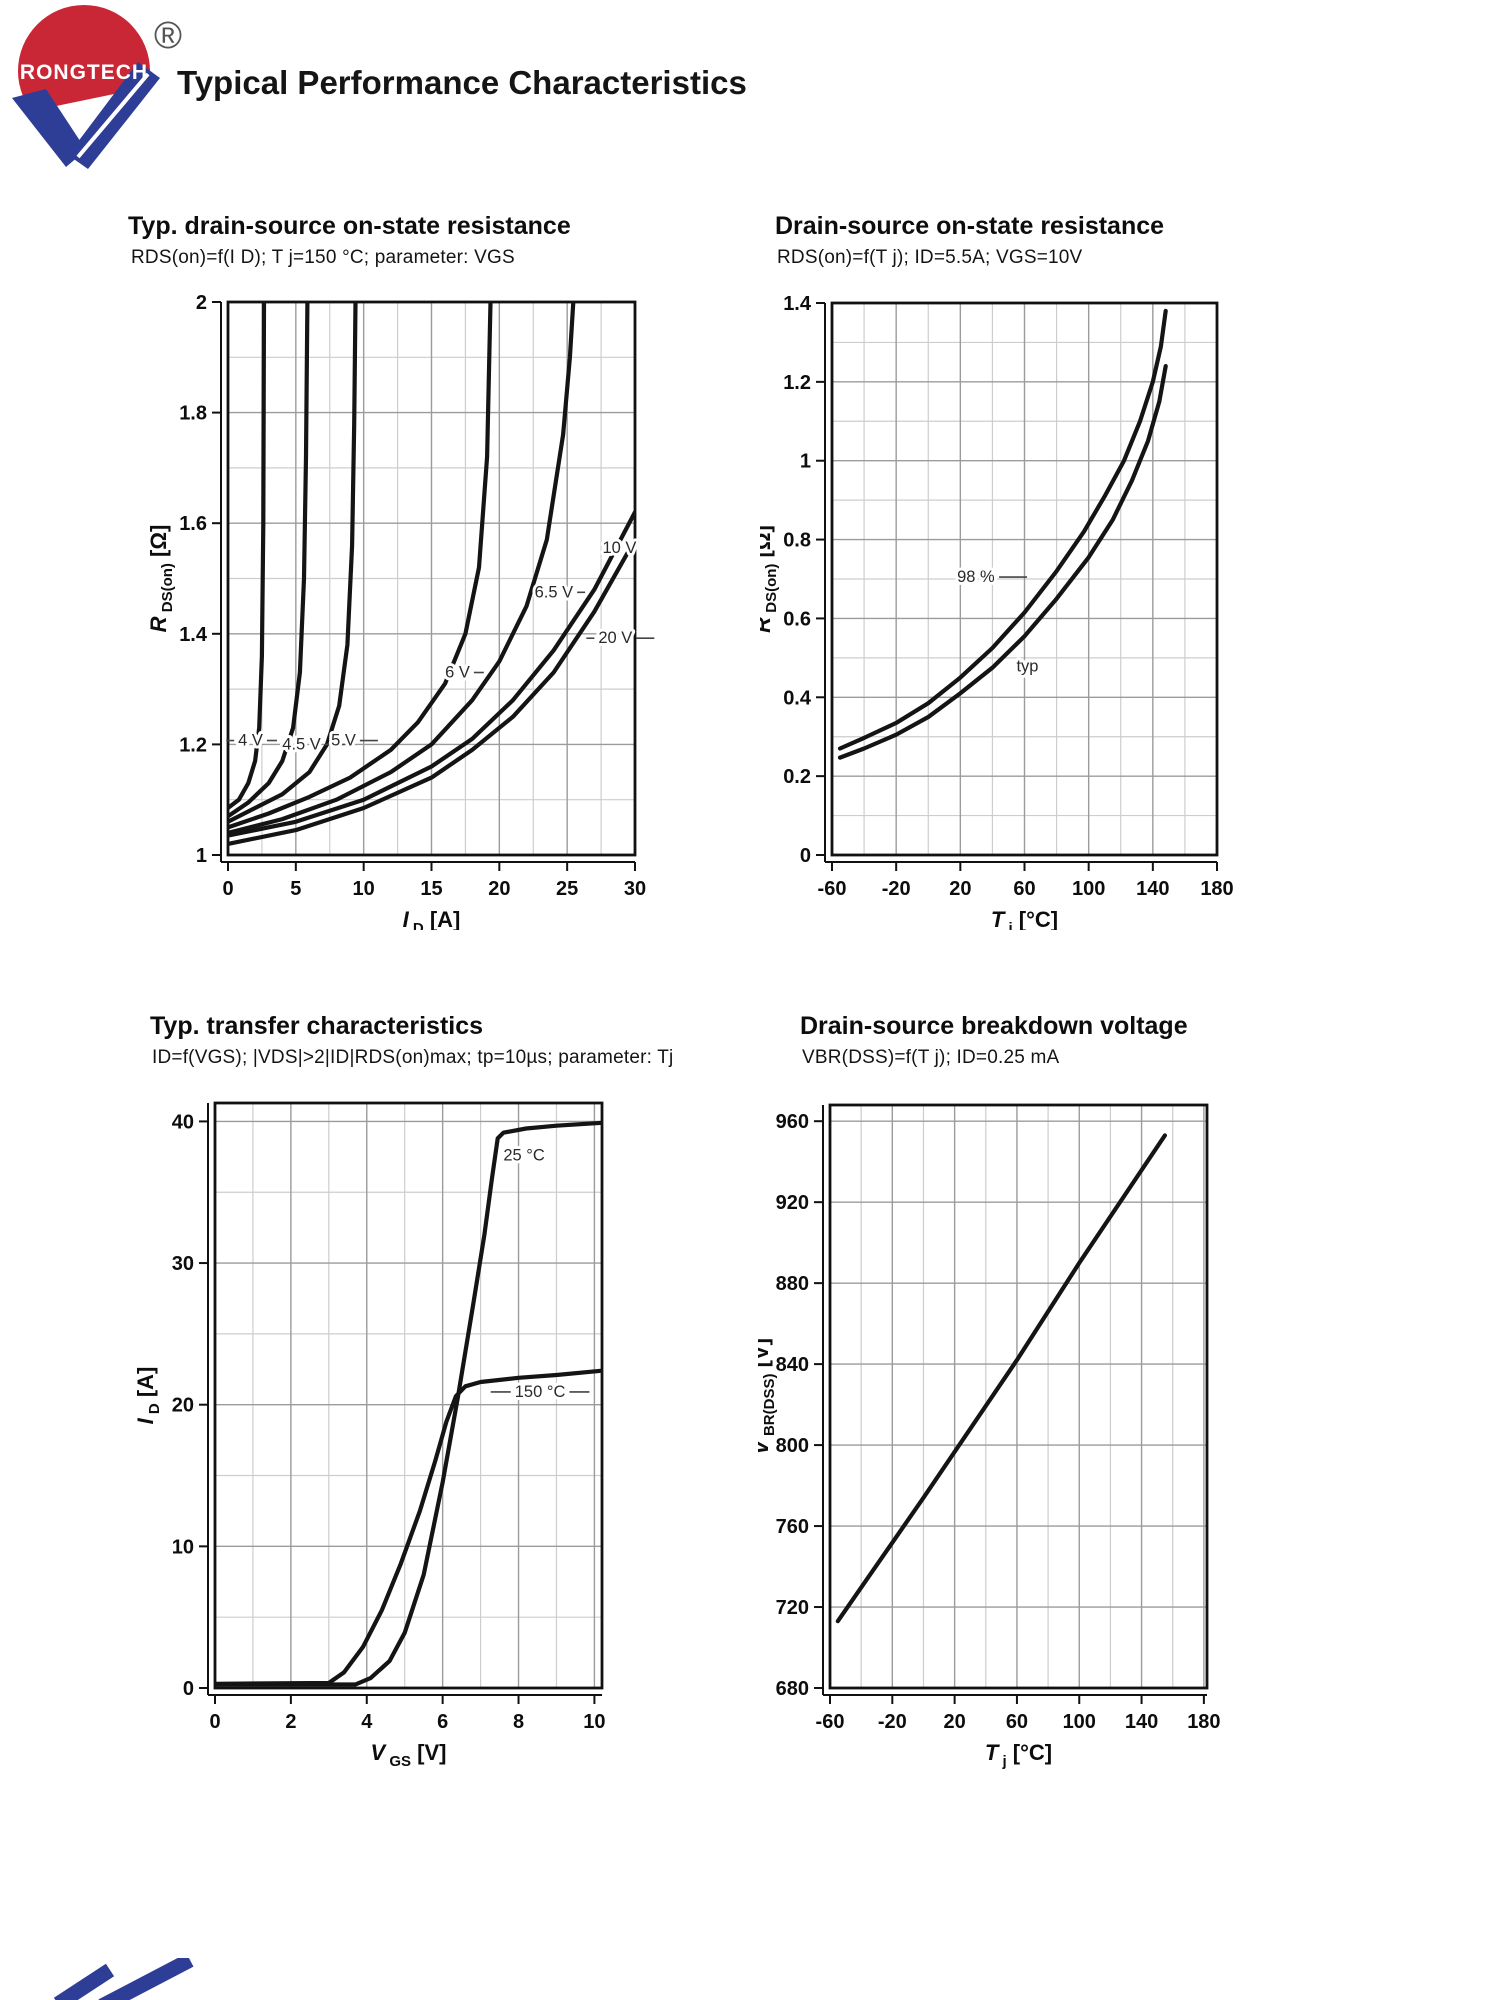 Image resolution: width=1500 pixels, height=2000 pixels. I want to click on logo-brand-text: RONGTECH, so click(84, 72).